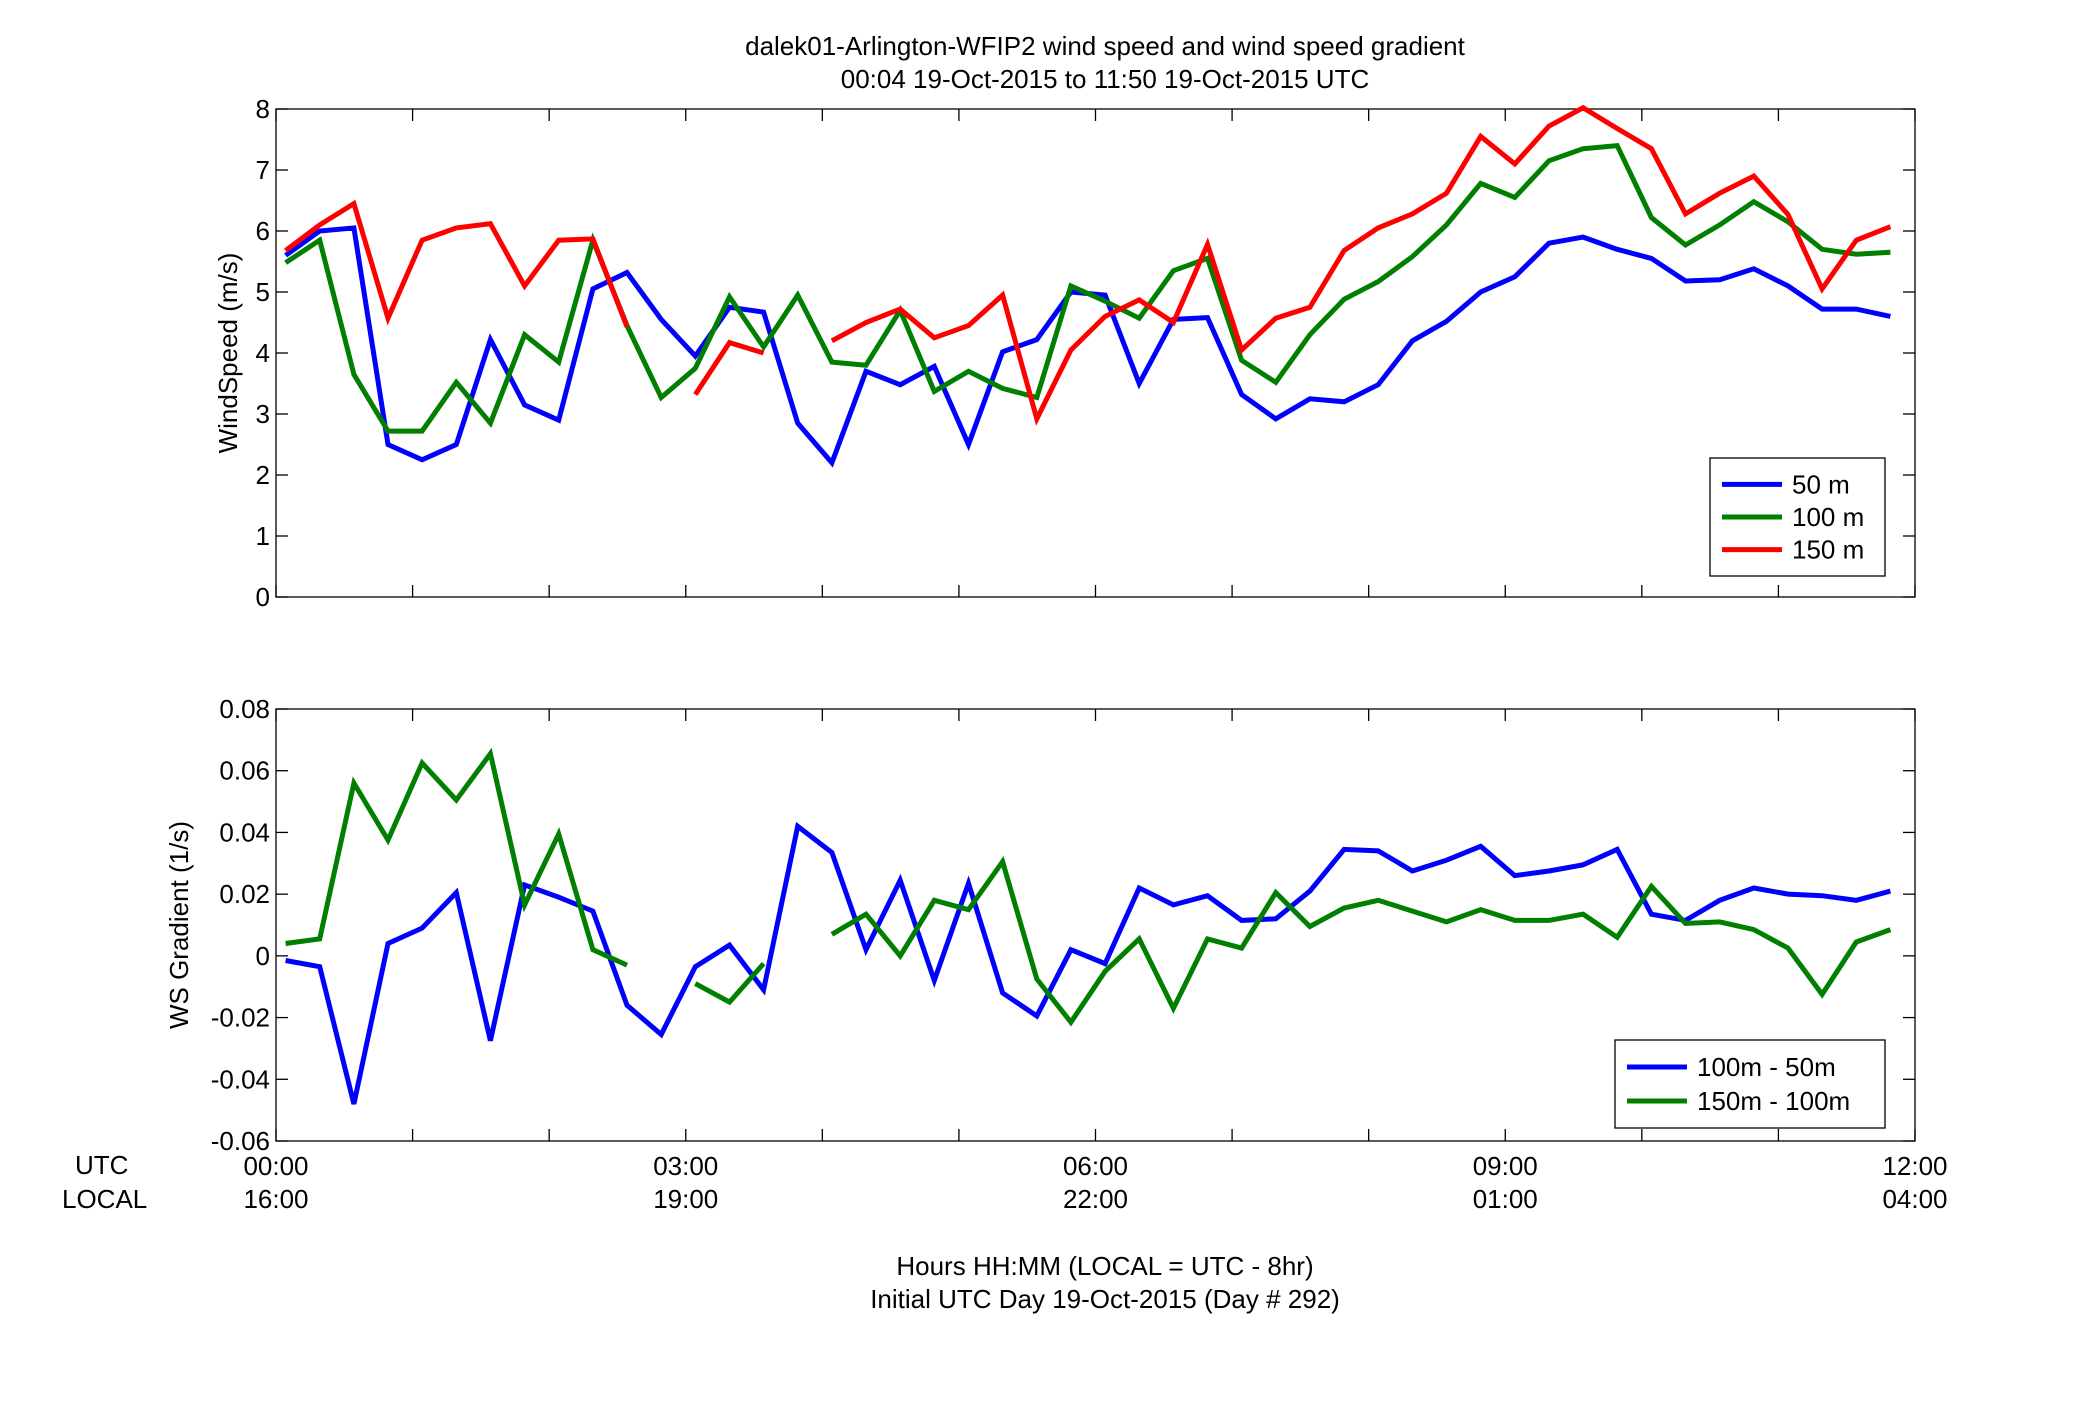  Describe the element at coordinates (240, 1018) in the screenshot. I see `y-tick-label-2: -0.02` at that location.